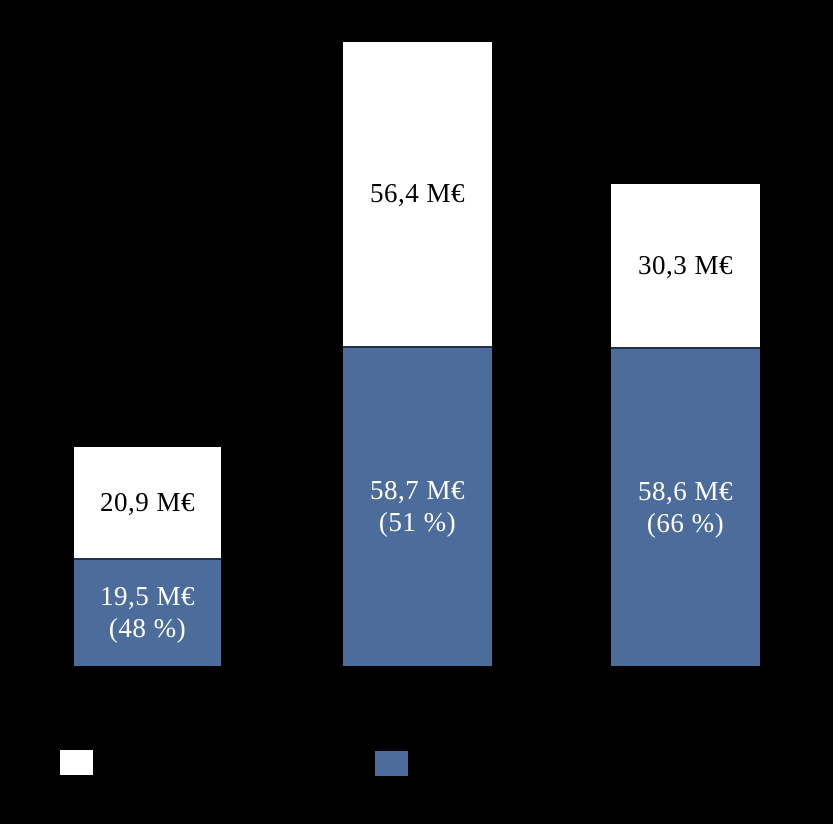 The width and height of the screenshot is (833, 824). I want to click on bar-3-white-label: 30,3 M€, so click(685, 264).